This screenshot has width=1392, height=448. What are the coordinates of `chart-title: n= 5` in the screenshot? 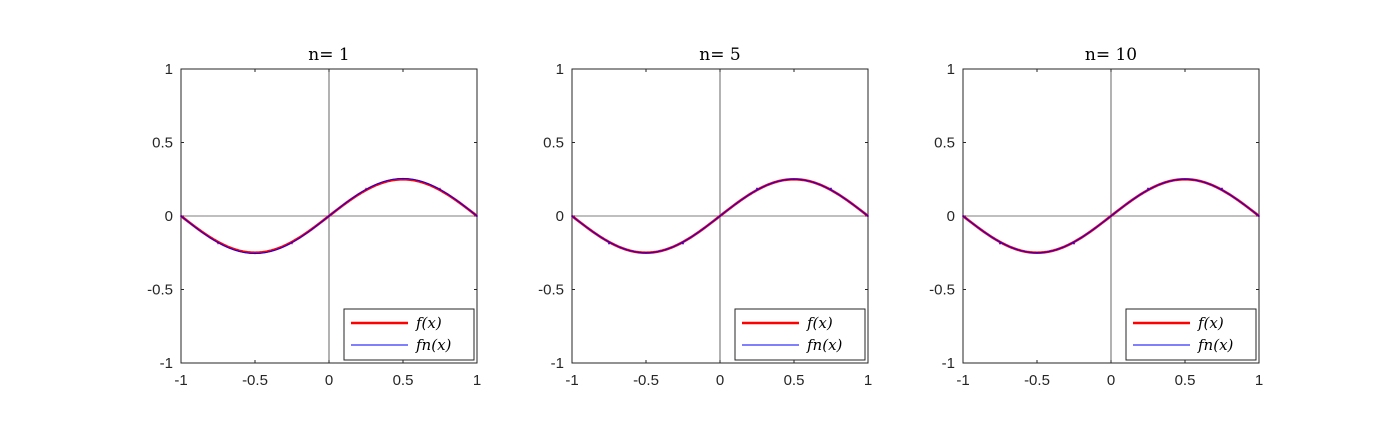 It's located at (719, 55).